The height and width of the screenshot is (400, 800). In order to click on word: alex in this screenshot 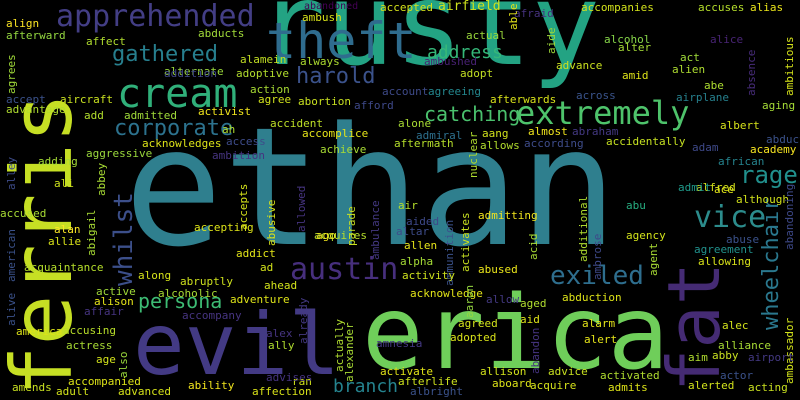, I will do `click(279, 333)`.